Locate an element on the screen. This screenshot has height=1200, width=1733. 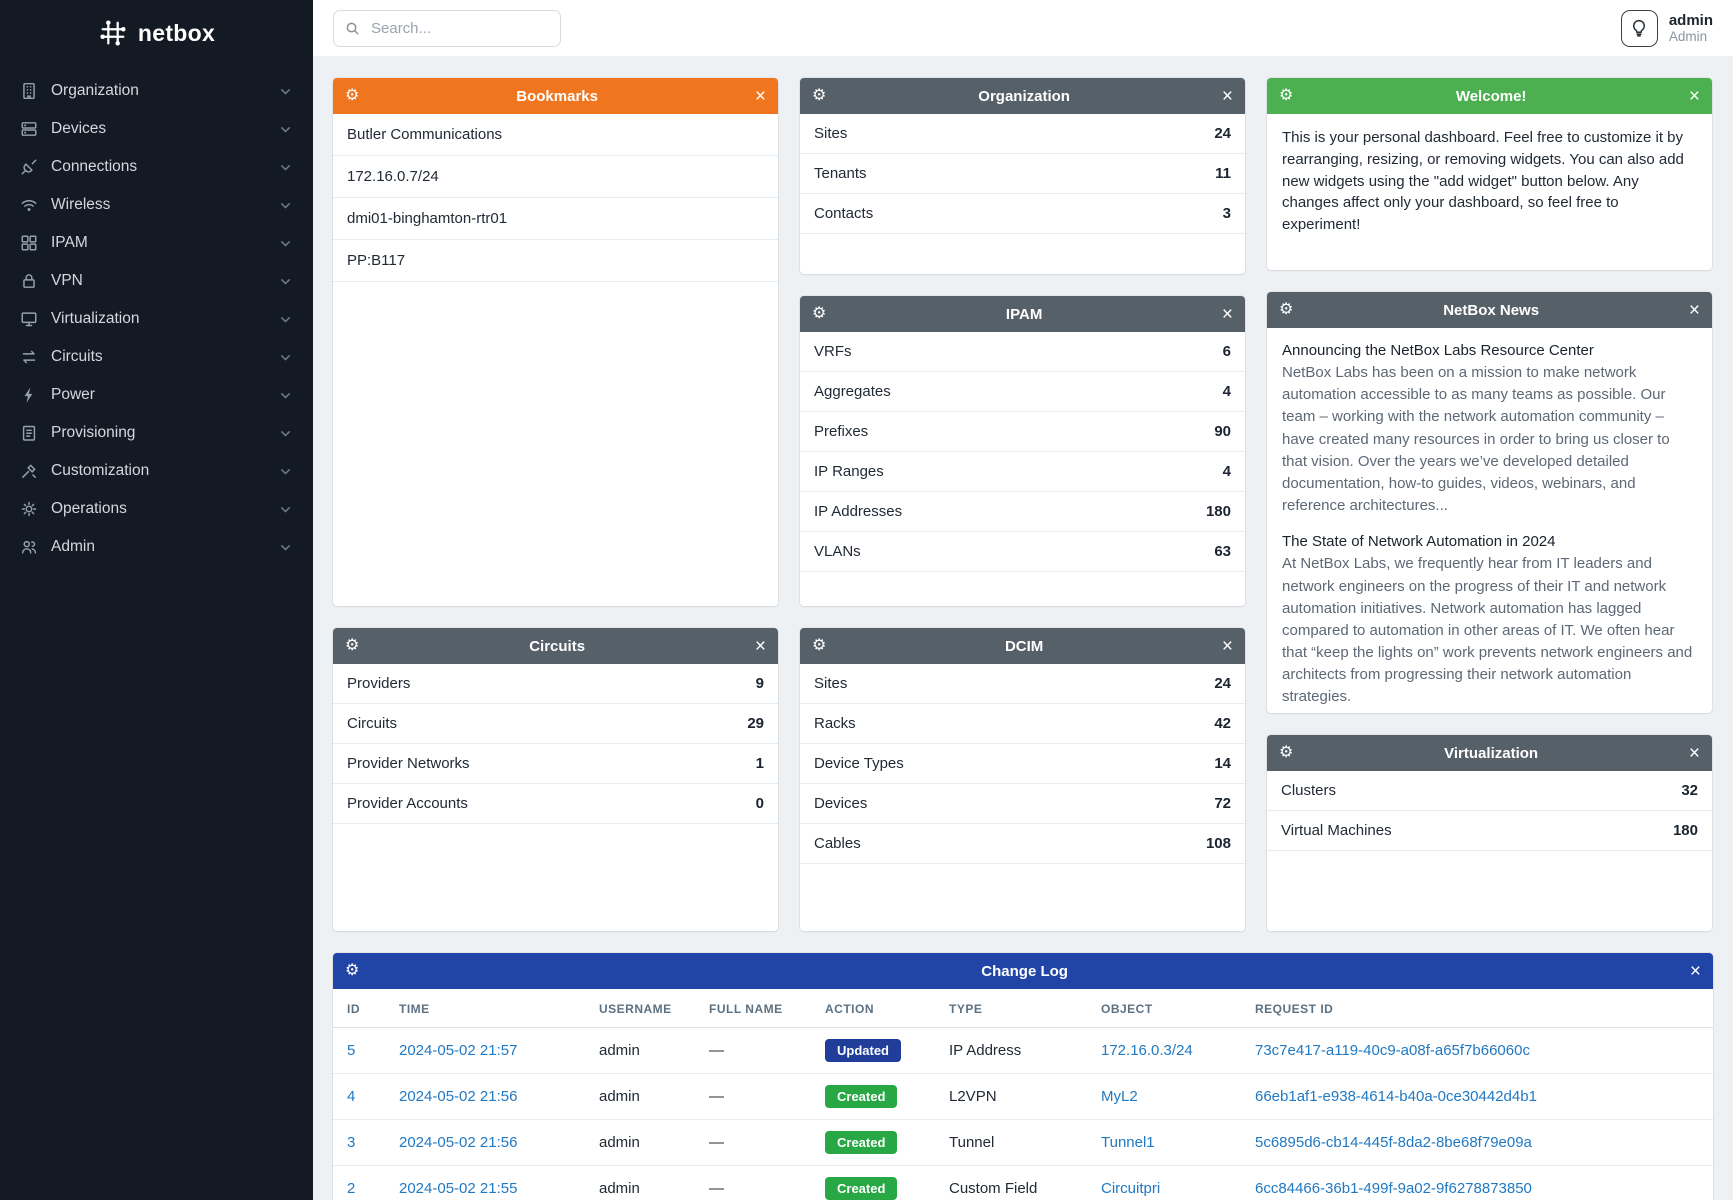
sidebar-item-devices: Devices is located at coordinates (156, 129).